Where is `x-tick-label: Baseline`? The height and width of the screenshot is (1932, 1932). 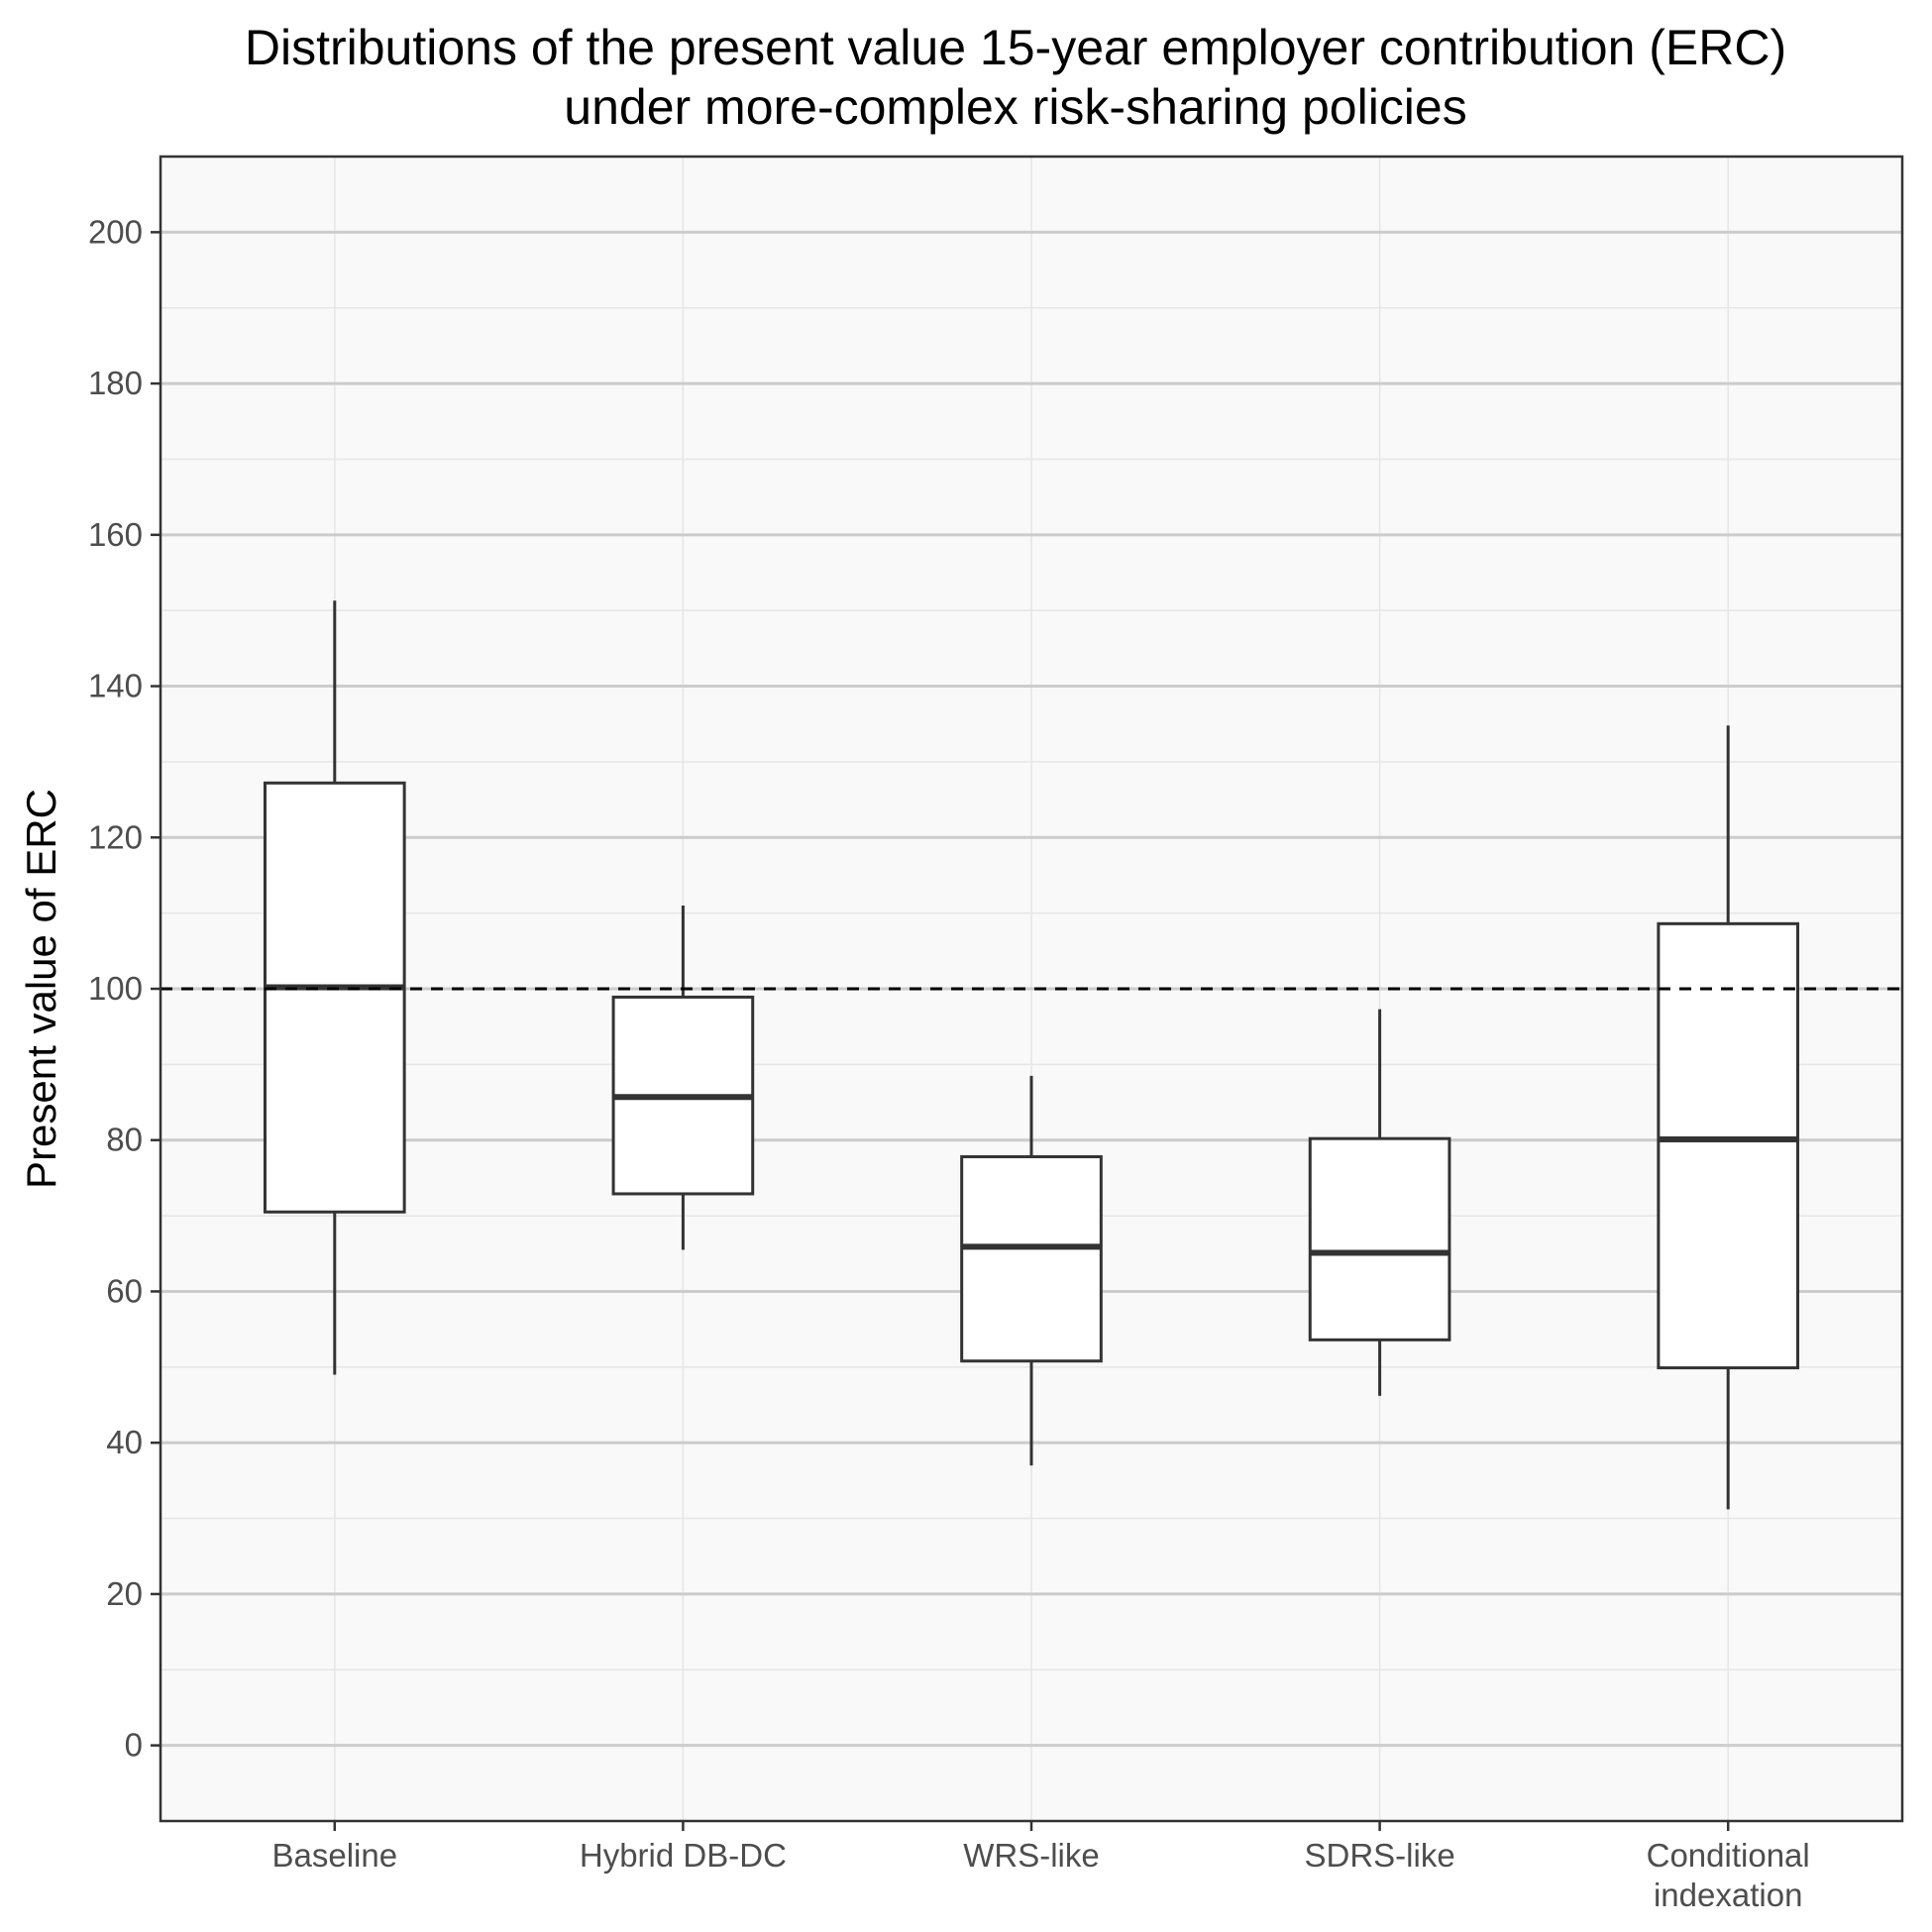 x-tick-label: Baseline is located at coordinates (335, 1856).